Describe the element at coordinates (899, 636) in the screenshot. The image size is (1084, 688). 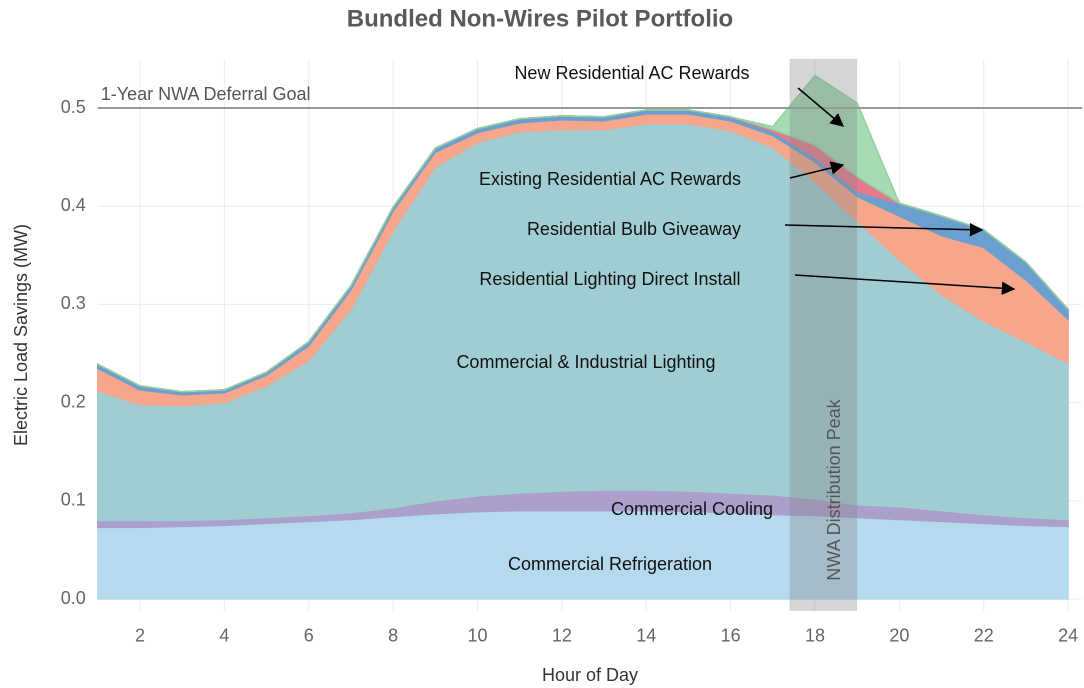
I see `x-tick-label: 20` at that location.